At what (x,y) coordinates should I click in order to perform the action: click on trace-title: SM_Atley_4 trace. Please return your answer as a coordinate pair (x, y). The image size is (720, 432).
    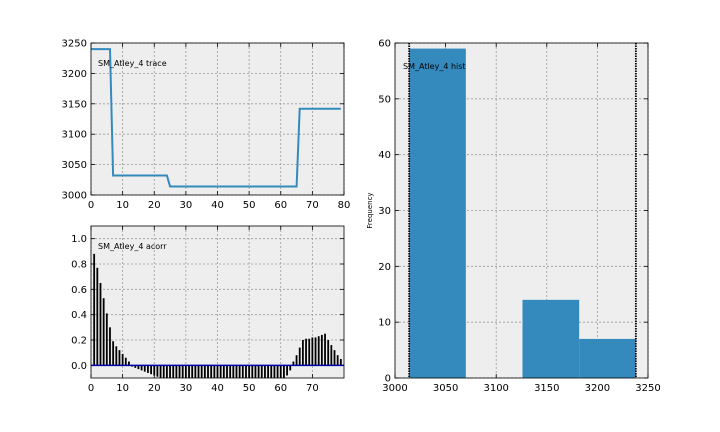
    Looking at the image, I should click on (132, 63).